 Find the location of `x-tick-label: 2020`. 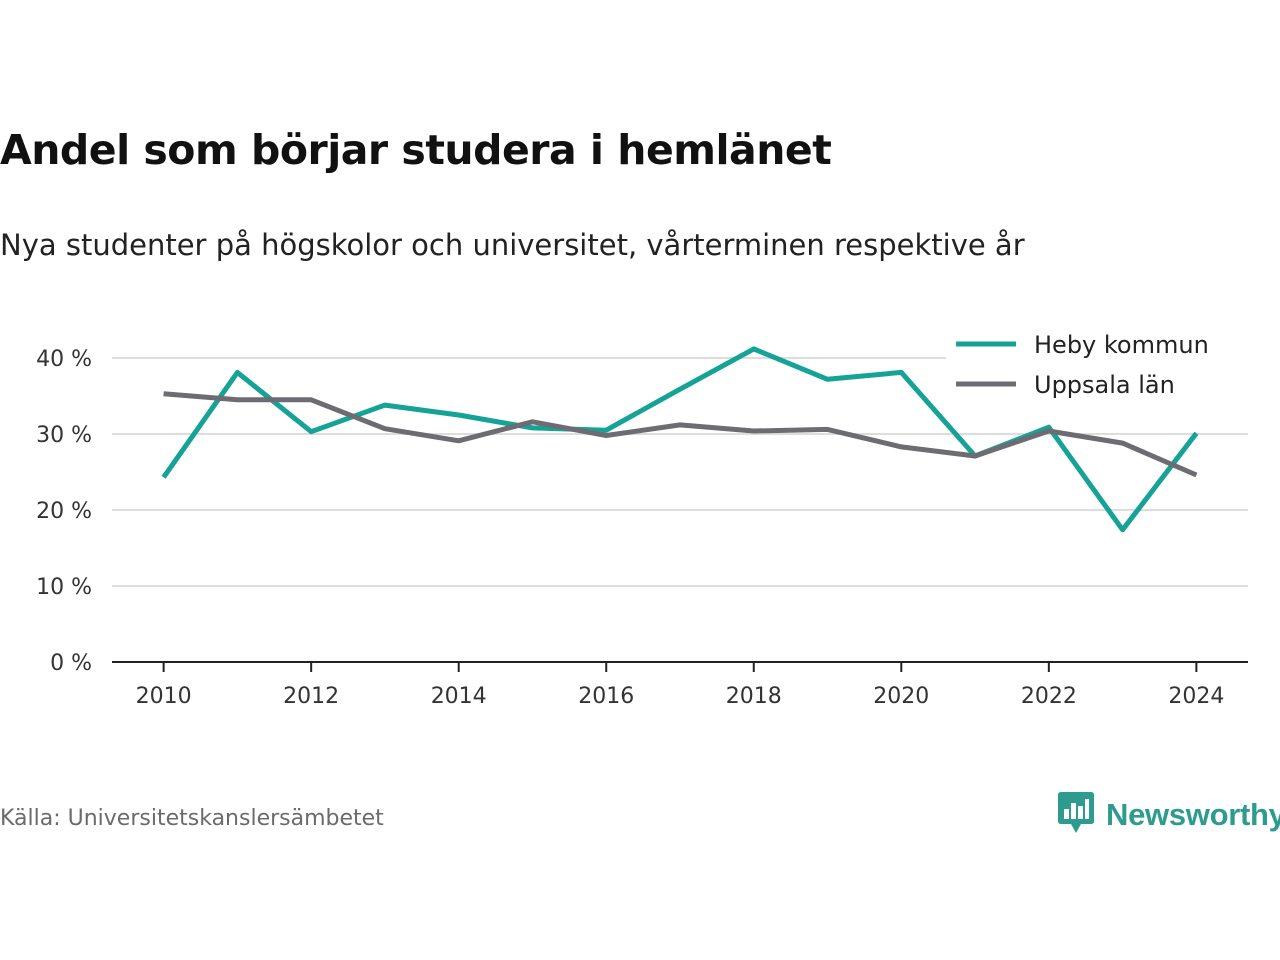

x-tick-label: 2020 is located at coordinates (901, 696).